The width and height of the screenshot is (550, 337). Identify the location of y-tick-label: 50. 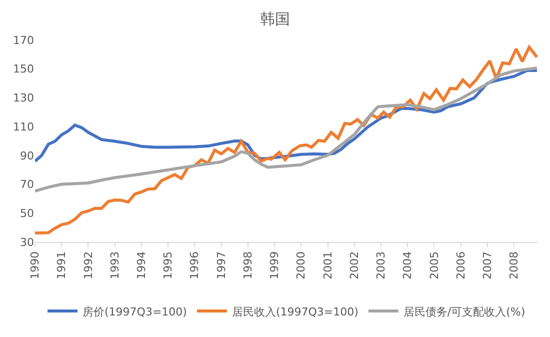
(27, 213).